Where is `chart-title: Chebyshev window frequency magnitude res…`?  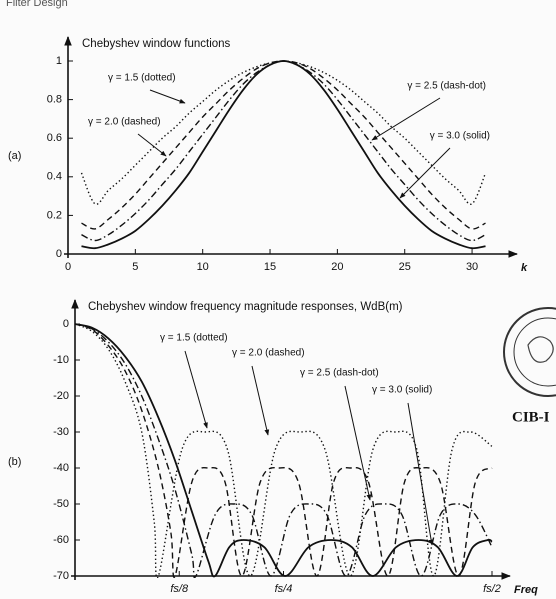
chart-title: Chebyshev window frequency magnitude res… is located at coordinates (245, 307).